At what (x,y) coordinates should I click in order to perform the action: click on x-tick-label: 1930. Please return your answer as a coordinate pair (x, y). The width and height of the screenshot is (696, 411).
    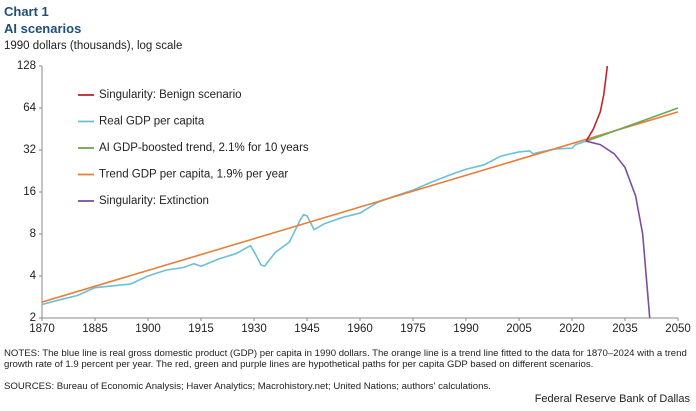
    Looking at the image, I should click on (254, 329).